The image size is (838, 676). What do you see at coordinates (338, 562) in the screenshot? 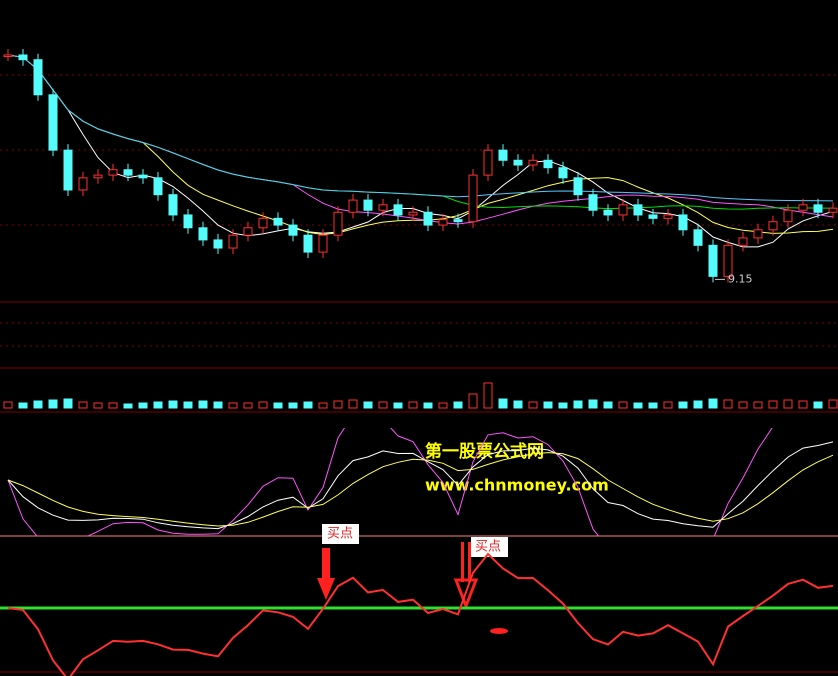
I see `signal: 买点` at bounding box center [338, 562].